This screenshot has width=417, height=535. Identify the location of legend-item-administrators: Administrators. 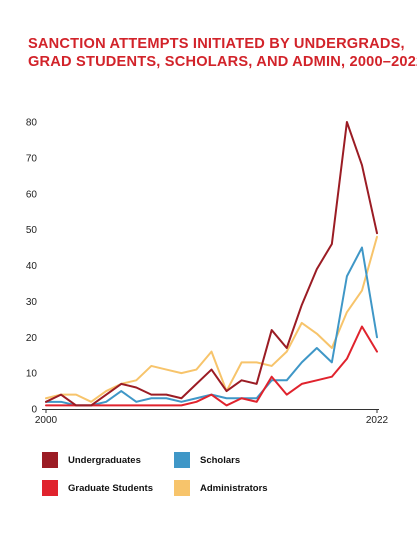
(221, 488).